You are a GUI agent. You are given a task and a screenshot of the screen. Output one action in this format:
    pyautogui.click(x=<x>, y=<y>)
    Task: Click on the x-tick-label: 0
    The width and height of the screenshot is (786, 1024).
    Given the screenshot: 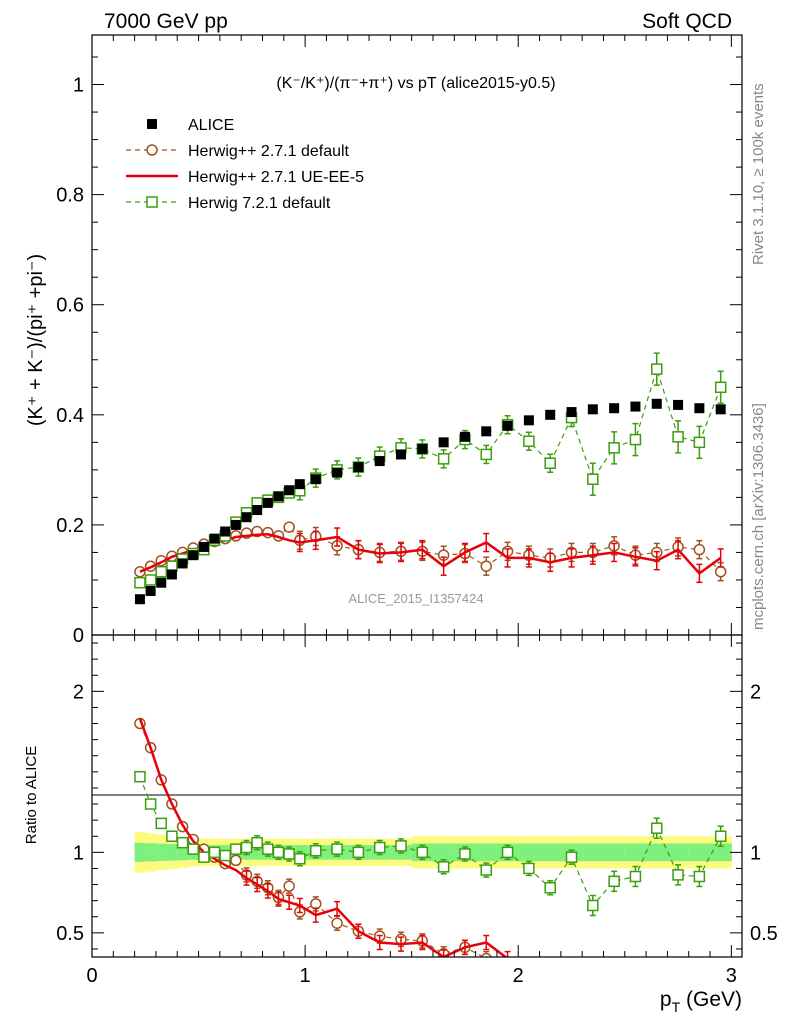 What is the action you would take?
    pyautogui.click(x=91, y=976)
    